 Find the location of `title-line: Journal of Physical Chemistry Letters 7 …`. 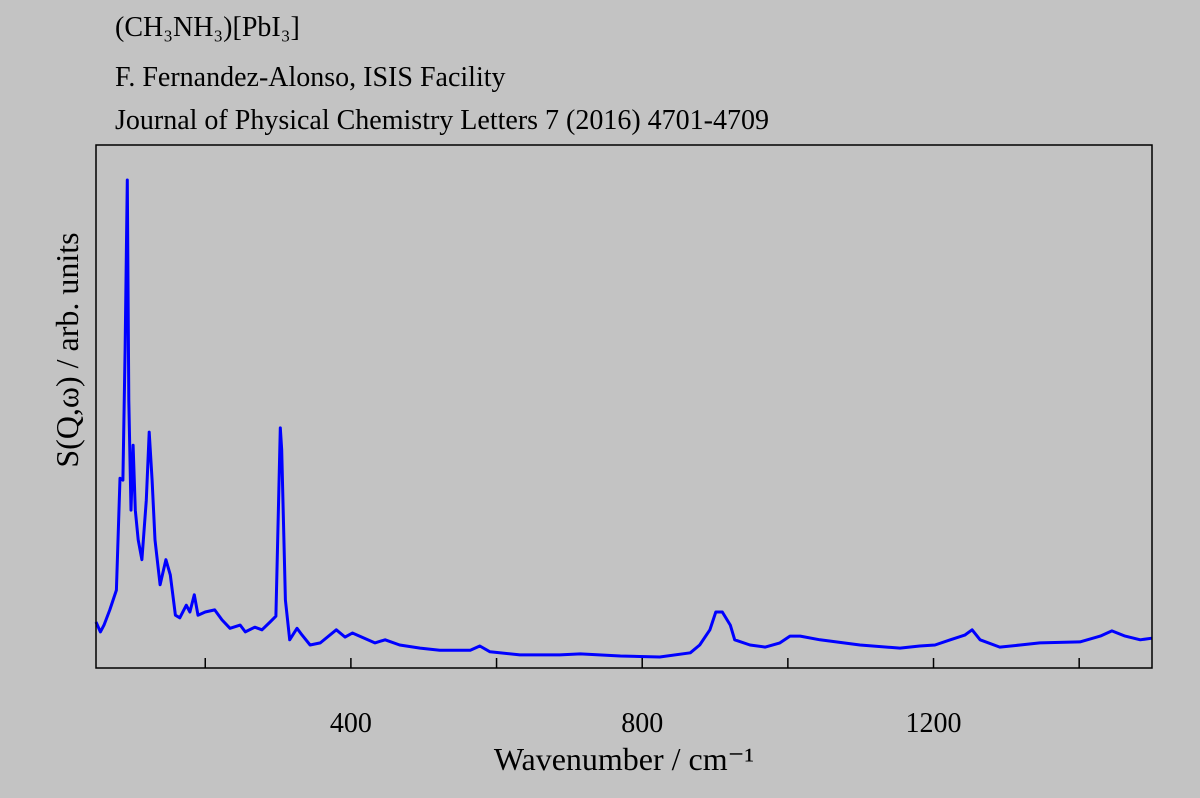

title-line: Journal of Physical Chemistry Letters 7 … is located at coordinates (442, 120).